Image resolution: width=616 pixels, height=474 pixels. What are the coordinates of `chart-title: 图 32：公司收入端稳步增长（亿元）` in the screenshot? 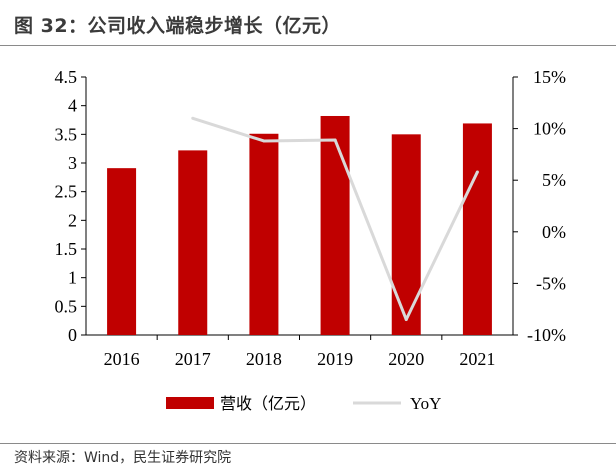 It's located at (178, 26).